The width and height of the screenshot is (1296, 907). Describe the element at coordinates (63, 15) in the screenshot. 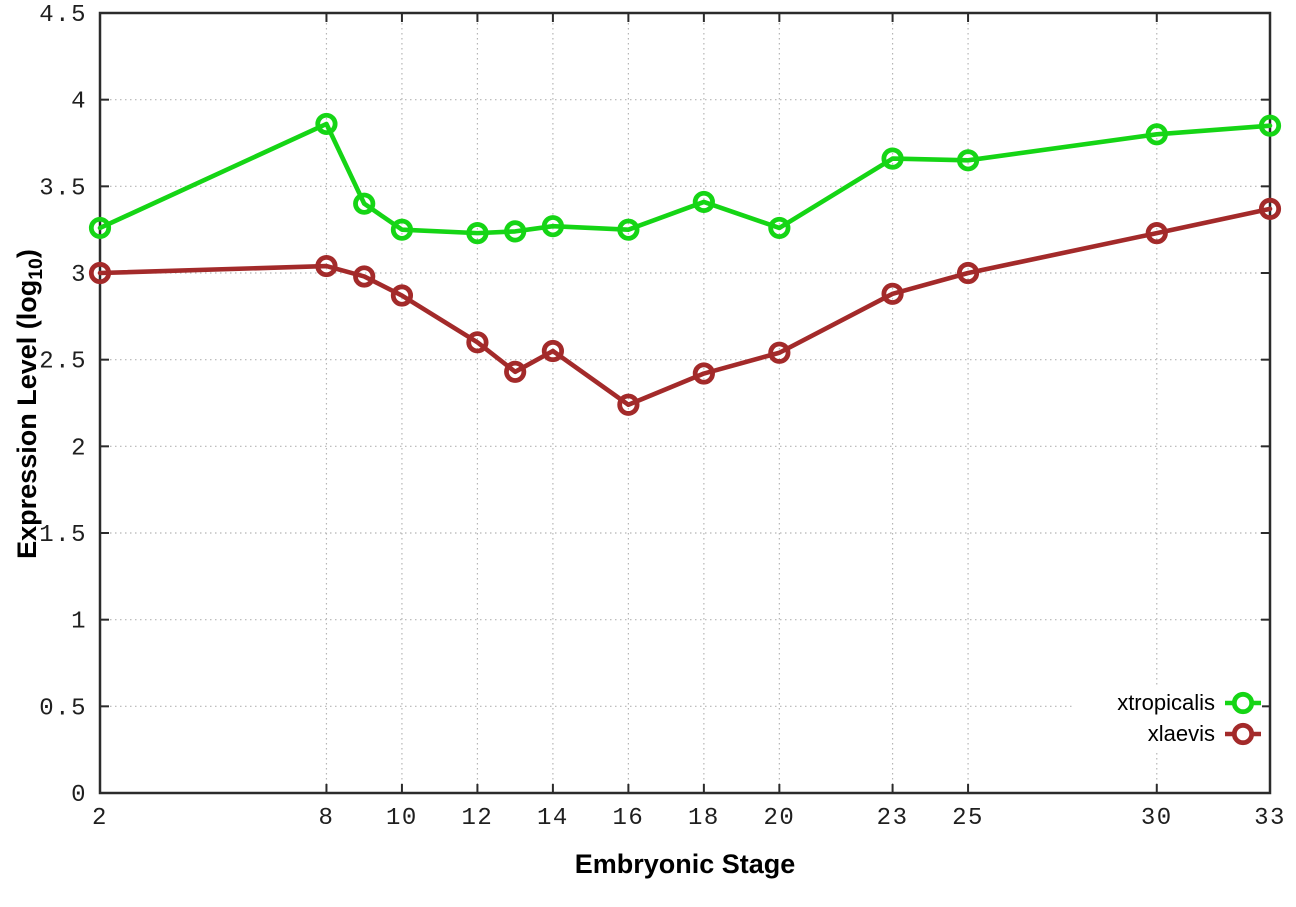

I see `y-tick-label: 4.5` at that location.